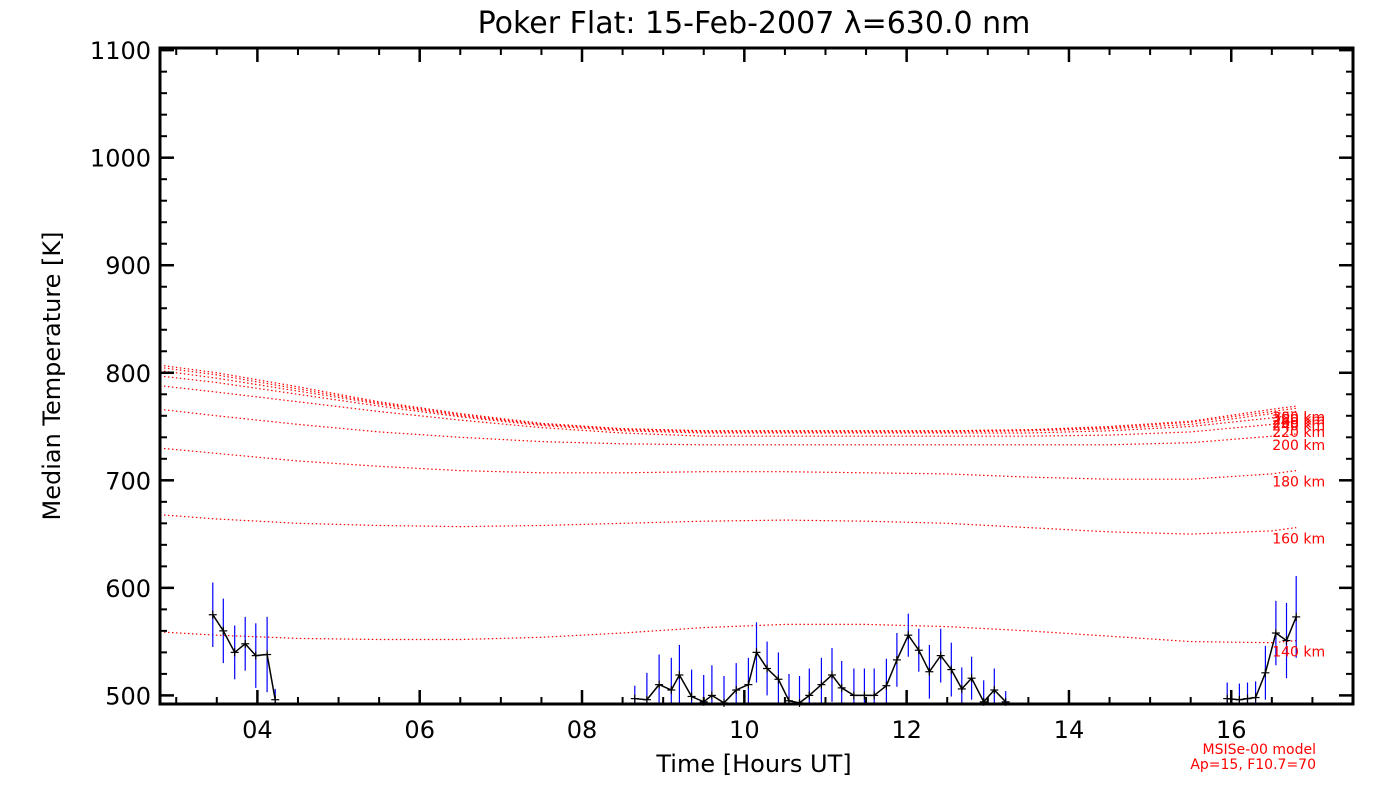 This screenshot has width=1400, height=800. I want to click on model-curve-260-km, so click(728, 401).